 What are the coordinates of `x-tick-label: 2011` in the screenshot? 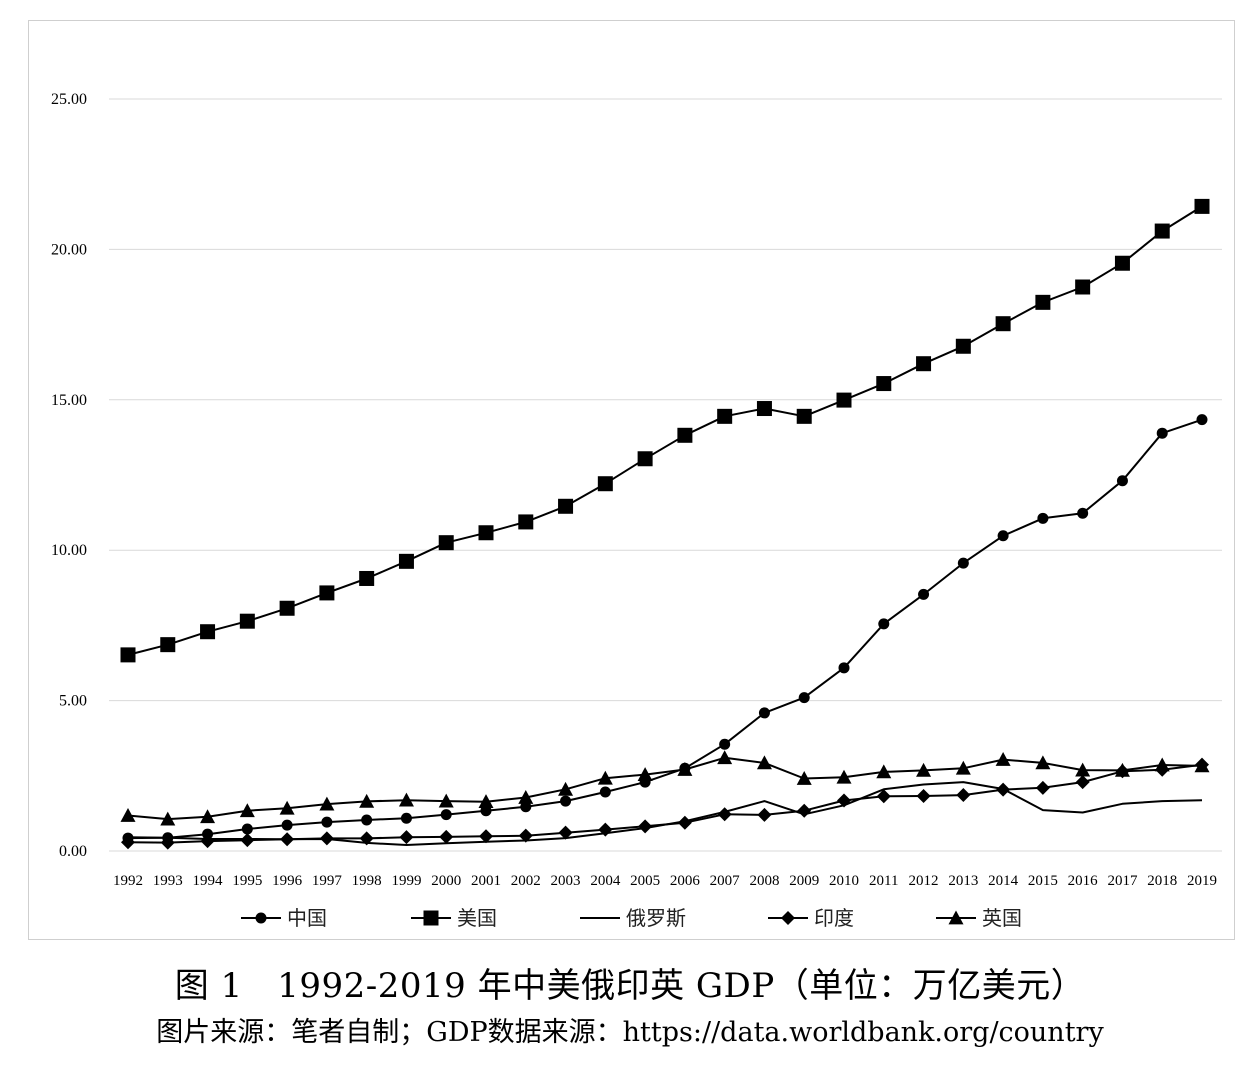 It's located at (883, 881).